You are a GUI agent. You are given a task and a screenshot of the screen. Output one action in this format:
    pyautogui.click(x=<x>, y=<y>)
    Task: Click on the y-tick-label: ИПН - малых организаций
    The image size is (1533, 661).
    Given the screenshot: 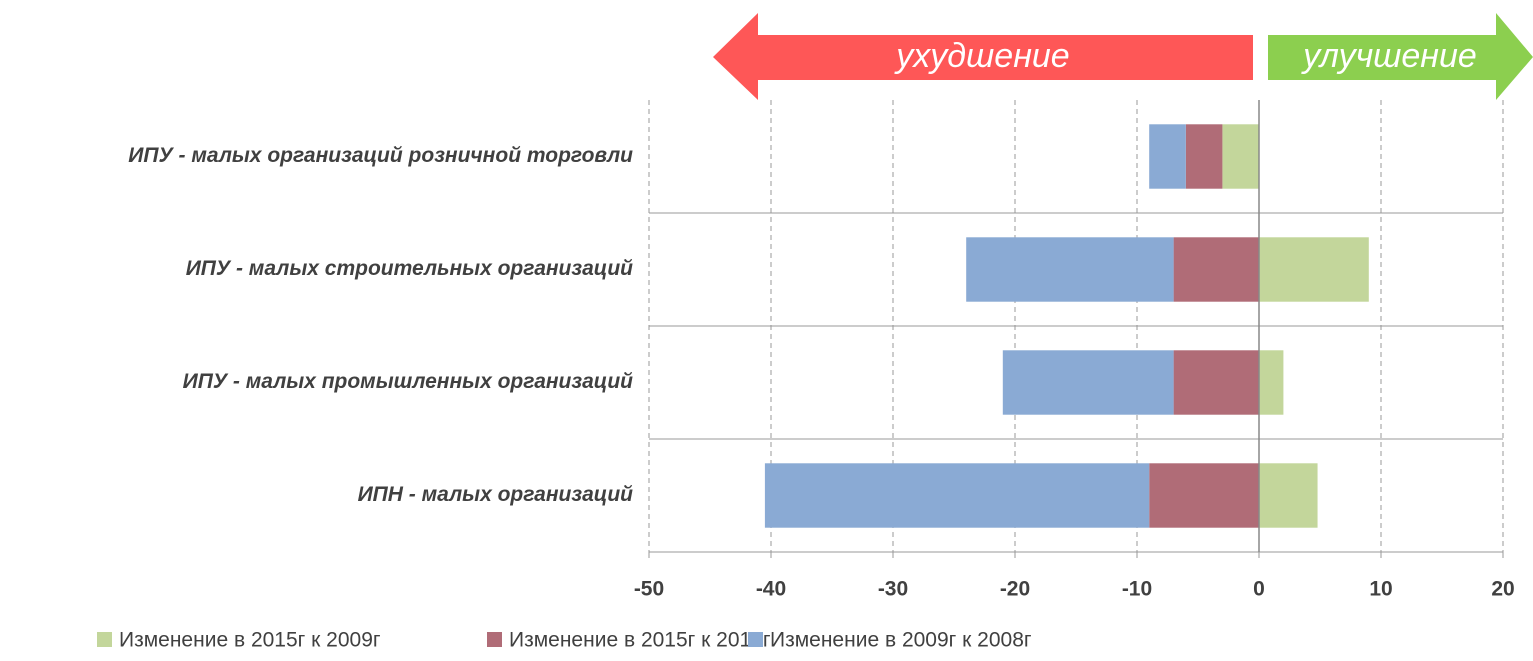 What is the action you would take?
    pyautogui.click(x=496, y=494)
    